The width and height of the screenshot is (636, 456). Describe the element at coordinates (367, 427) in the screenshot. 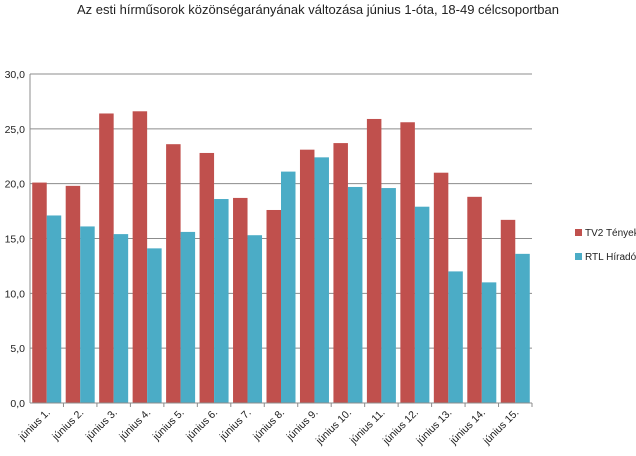

I see `x-tick-label: június 11.` at that location.